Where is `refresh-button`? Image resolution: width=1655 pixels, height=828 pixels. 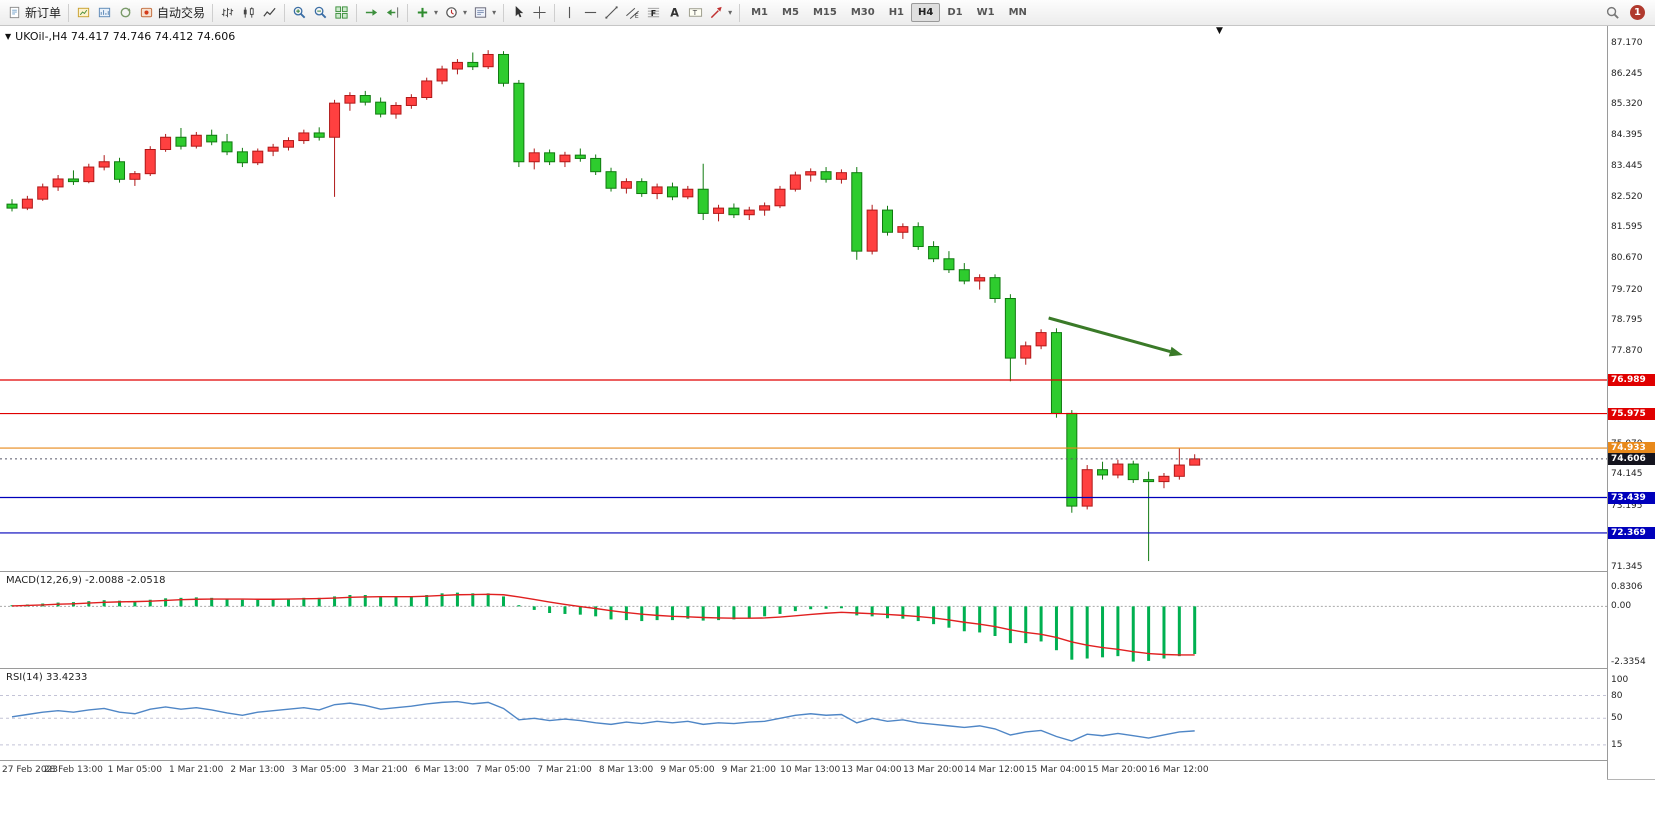 refresh-button is located at coordinates (125, 12).